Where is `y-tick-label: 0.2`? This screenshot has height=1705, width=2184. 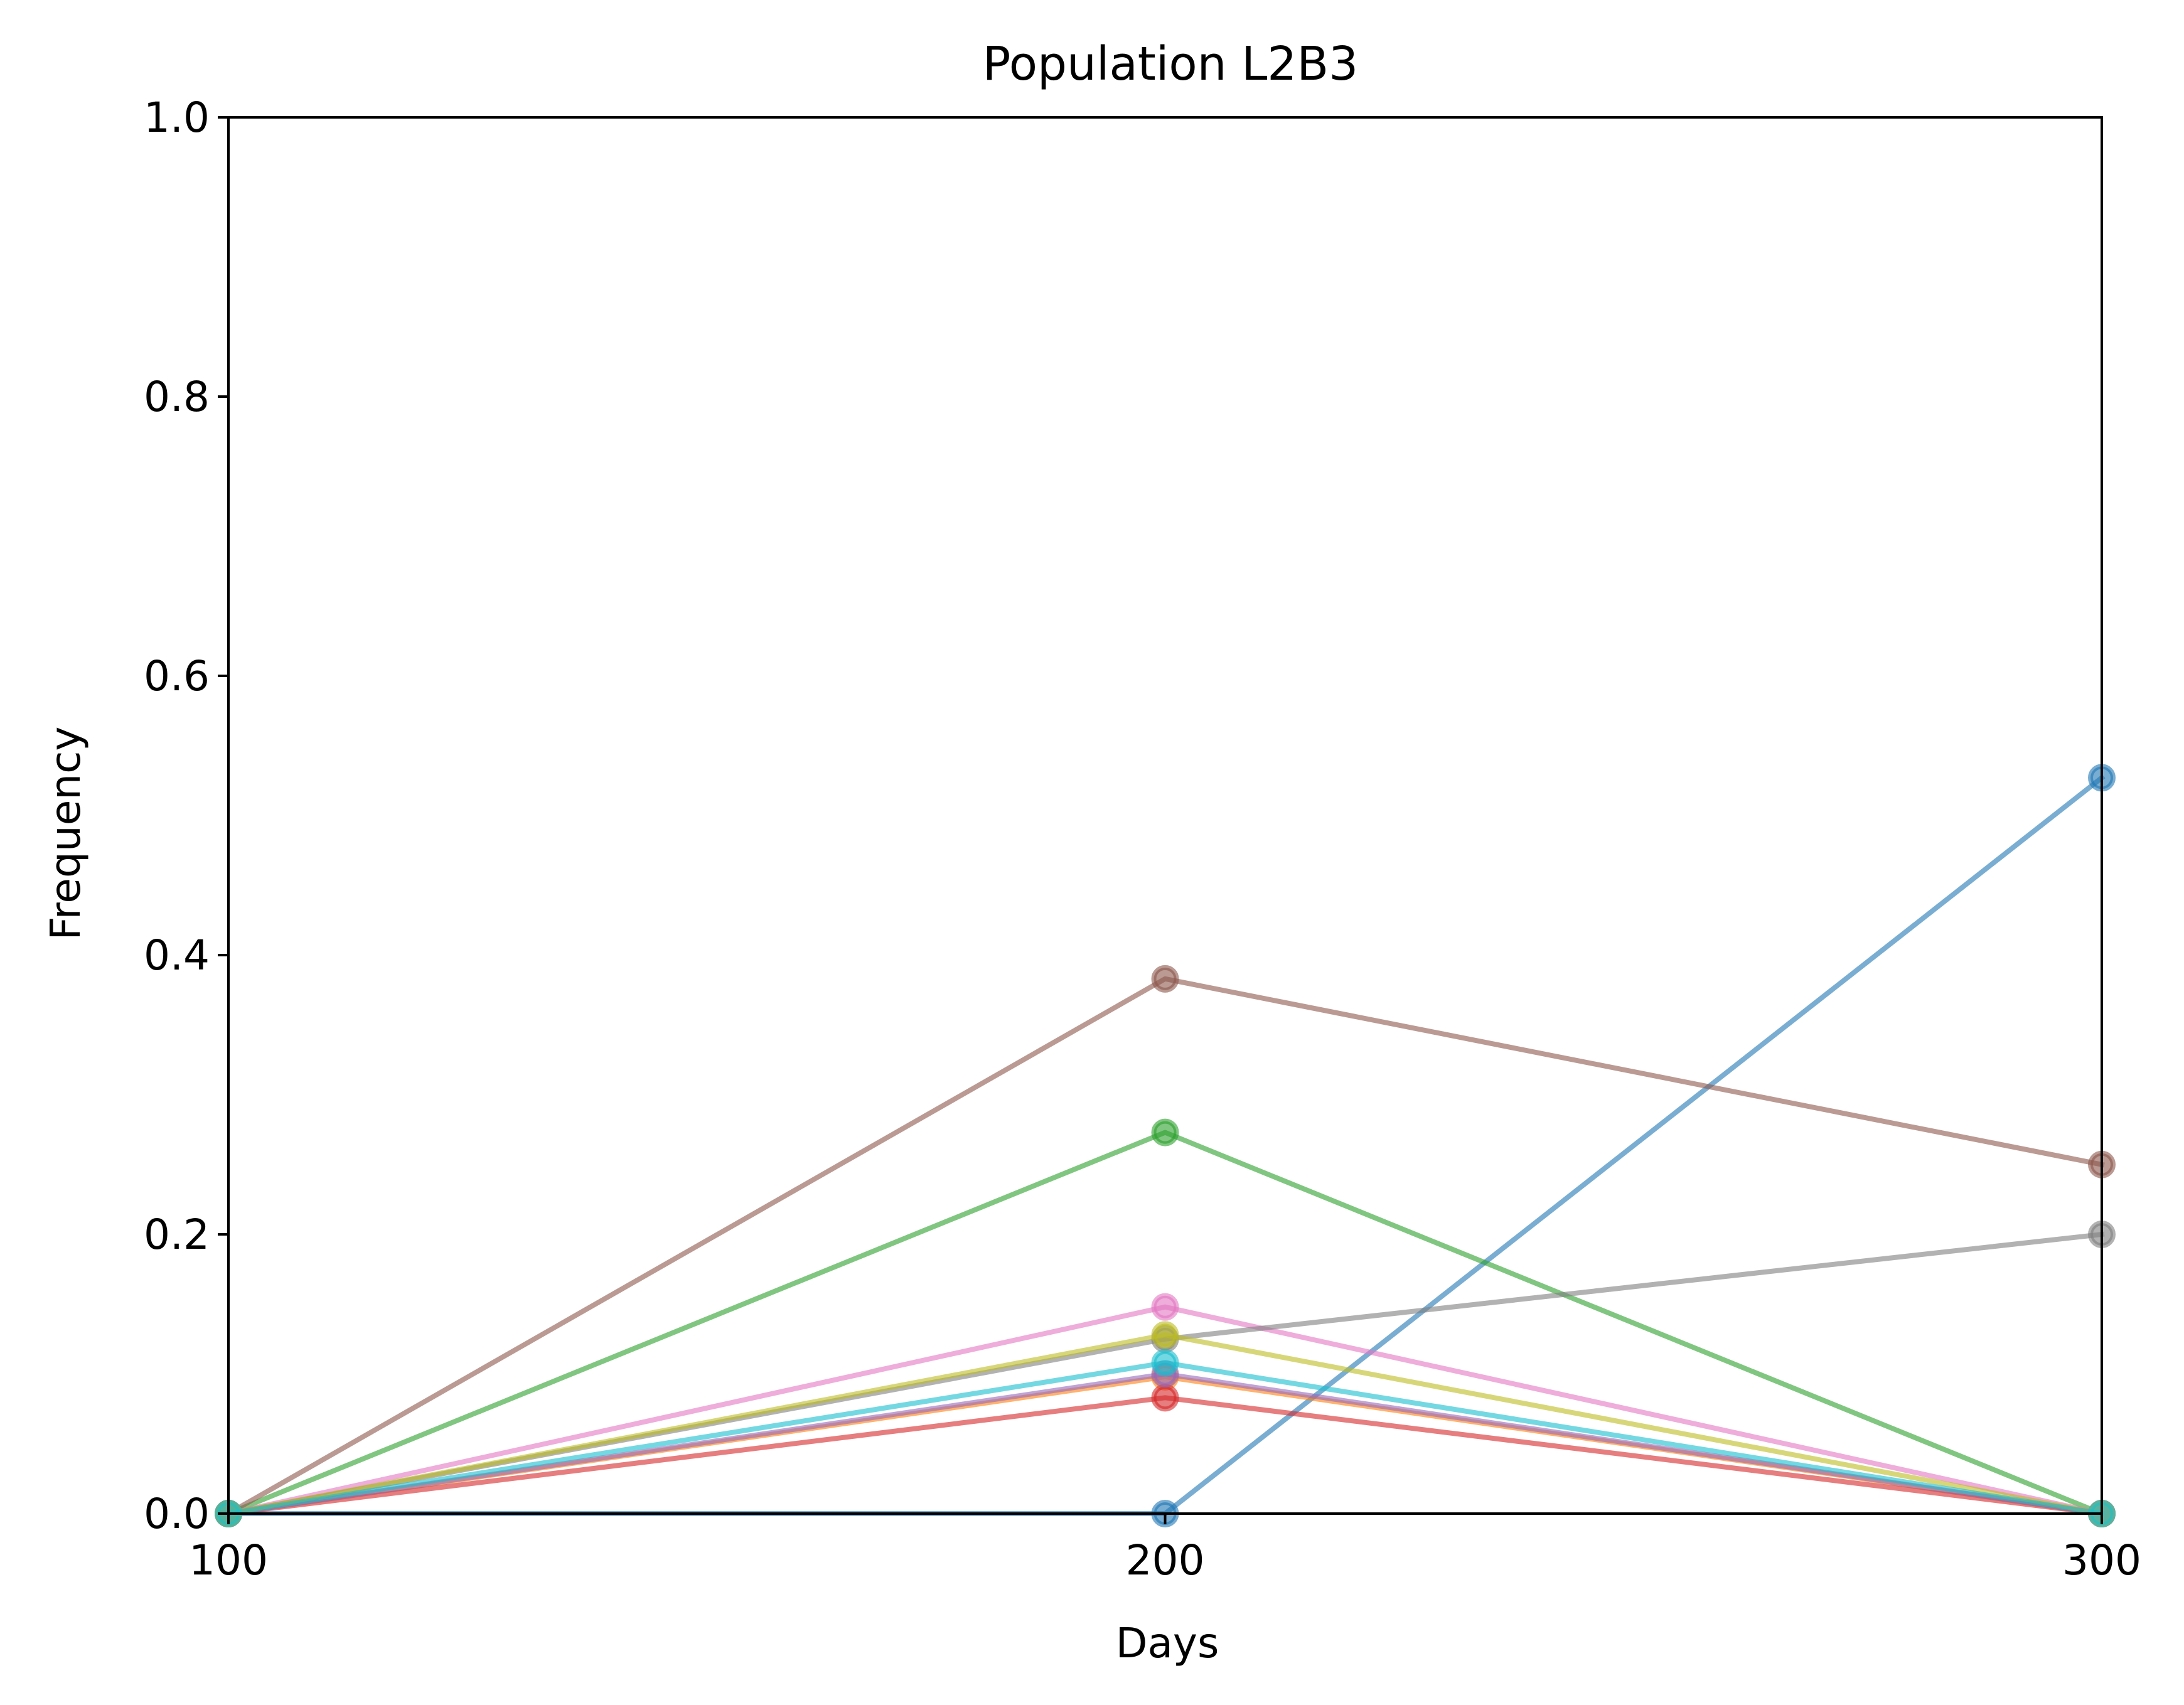
y-tick-label: 0.2 is located at coordinates (177, 1235).